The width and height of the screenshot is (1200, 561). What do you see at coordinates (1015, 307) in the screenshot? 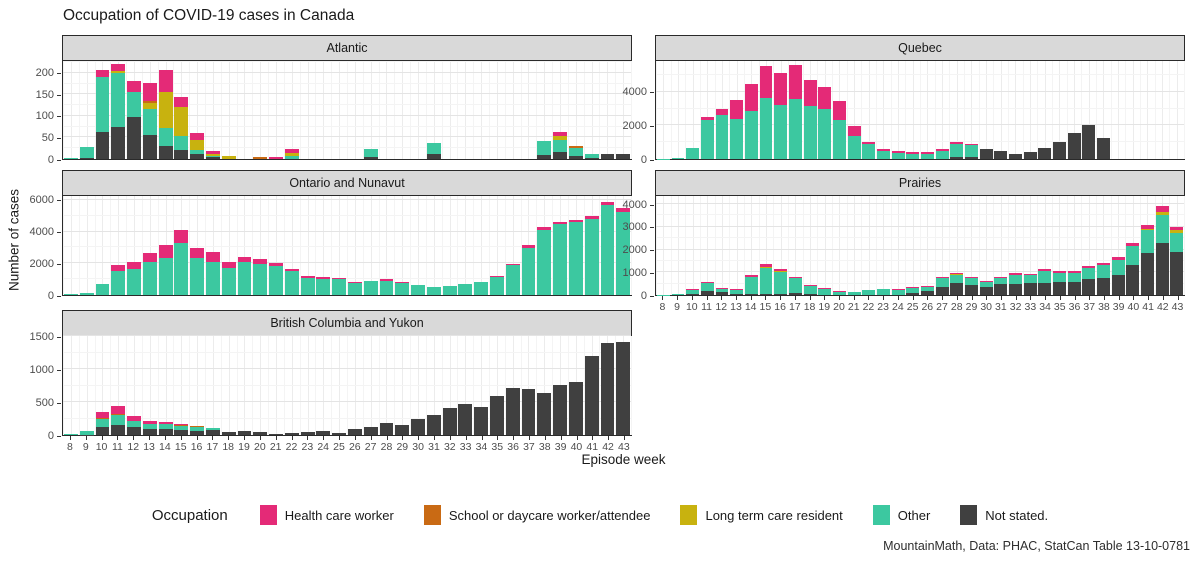
I see `x-tick-label: 32` at bounding box center [1015, 307].